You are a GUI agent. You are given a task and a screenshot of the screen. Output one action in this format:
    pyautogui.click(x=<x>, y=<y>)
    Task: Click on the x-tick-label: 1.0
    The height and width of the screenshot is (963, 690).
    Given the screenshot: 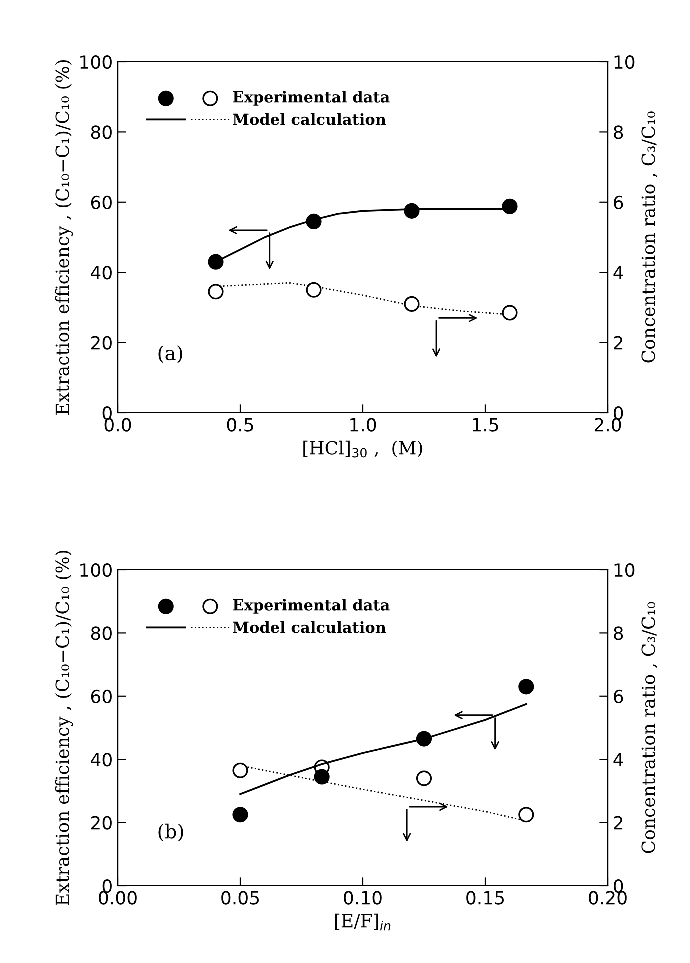 What is the action you would take?
    pyautogui.click(x=363, y=425)
    